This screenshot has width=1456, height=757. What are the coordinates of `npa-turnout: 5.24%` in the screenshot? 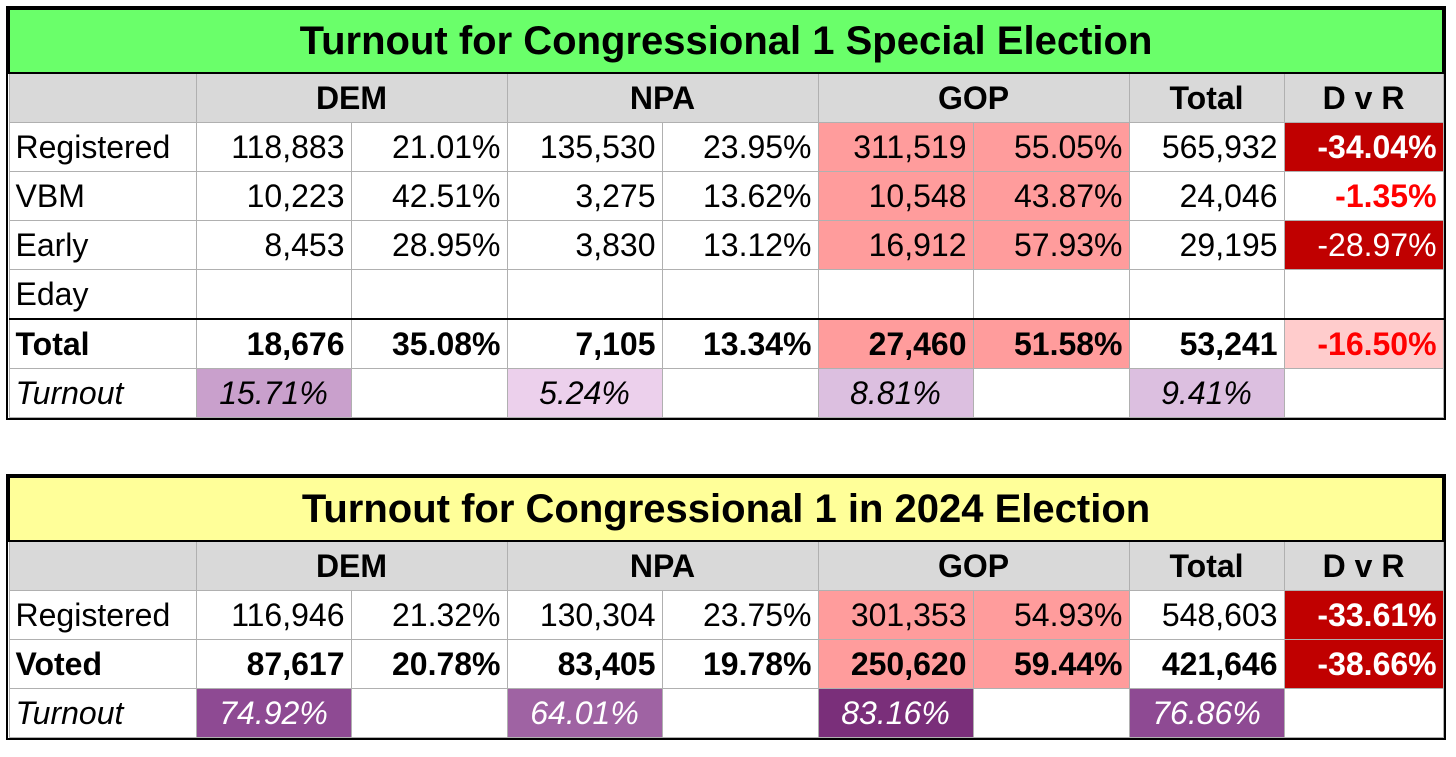 It's located at (584, 393).